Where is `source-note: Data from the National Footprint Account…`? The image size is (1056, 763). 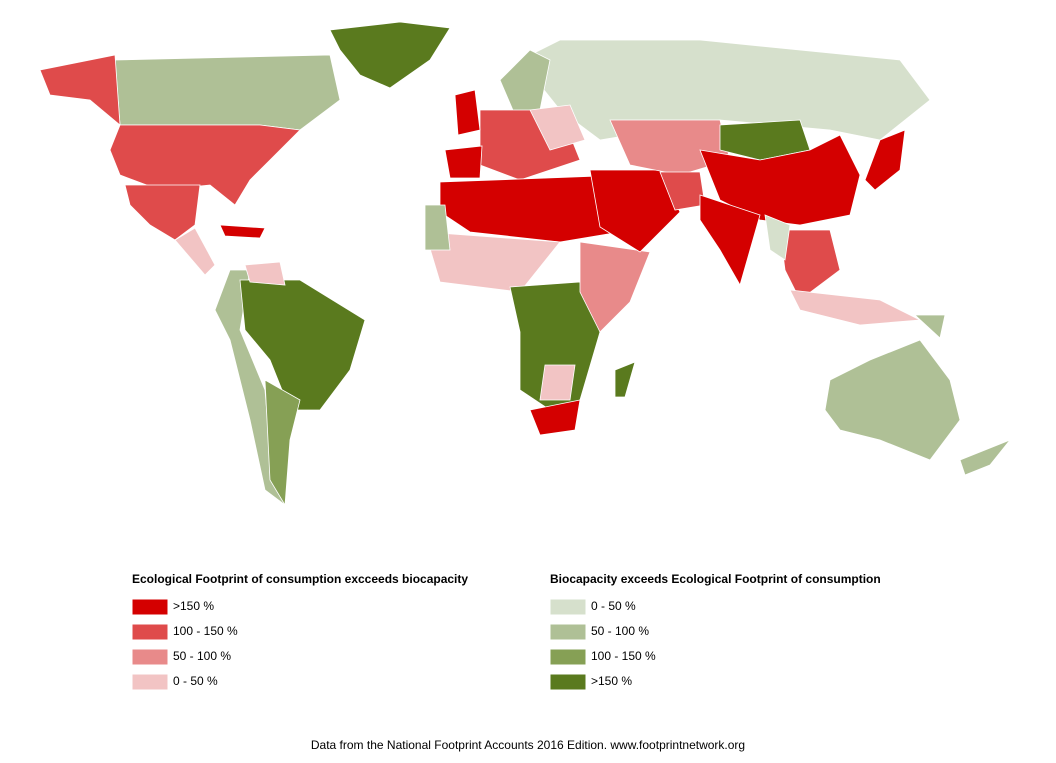 source-note: Data from the National Footprint Account… is located at coordinates (528, 745).